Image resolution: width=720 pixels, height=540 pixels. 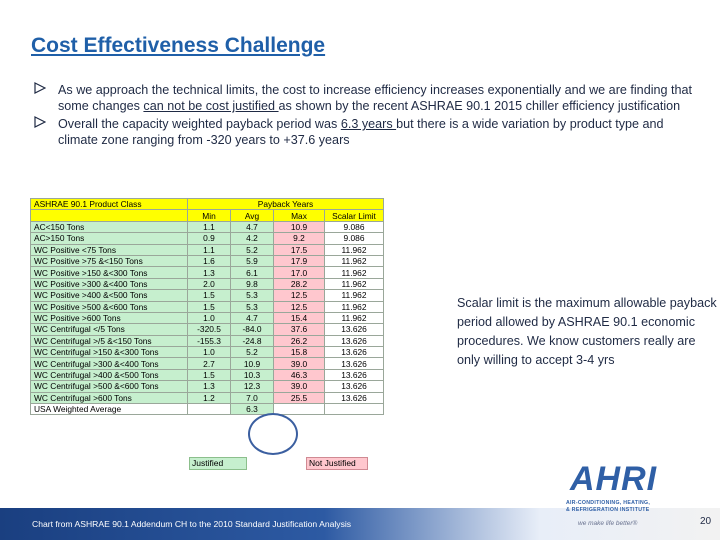 I want to click on logo-tagline: we make life better®, so click(x=608, y=523).